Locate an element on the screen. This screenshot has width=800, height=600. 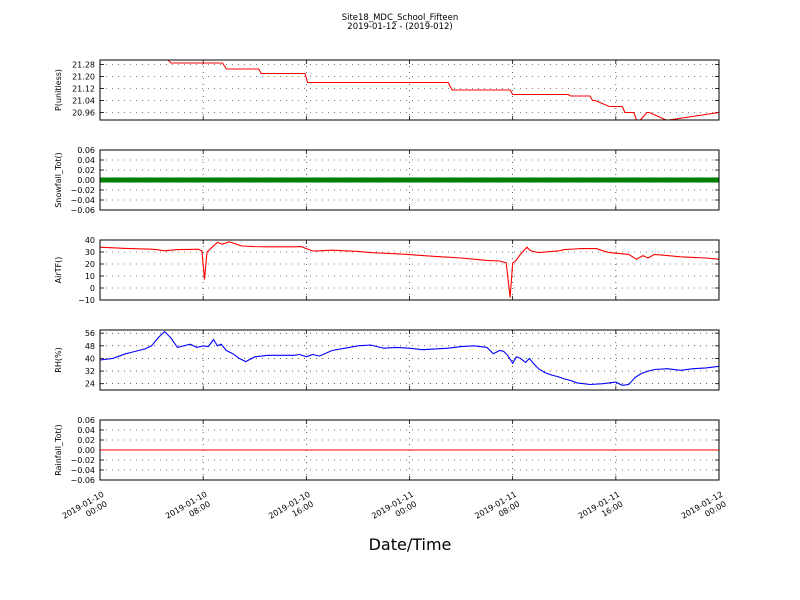
series-markers is located at coordinates (409, 180).